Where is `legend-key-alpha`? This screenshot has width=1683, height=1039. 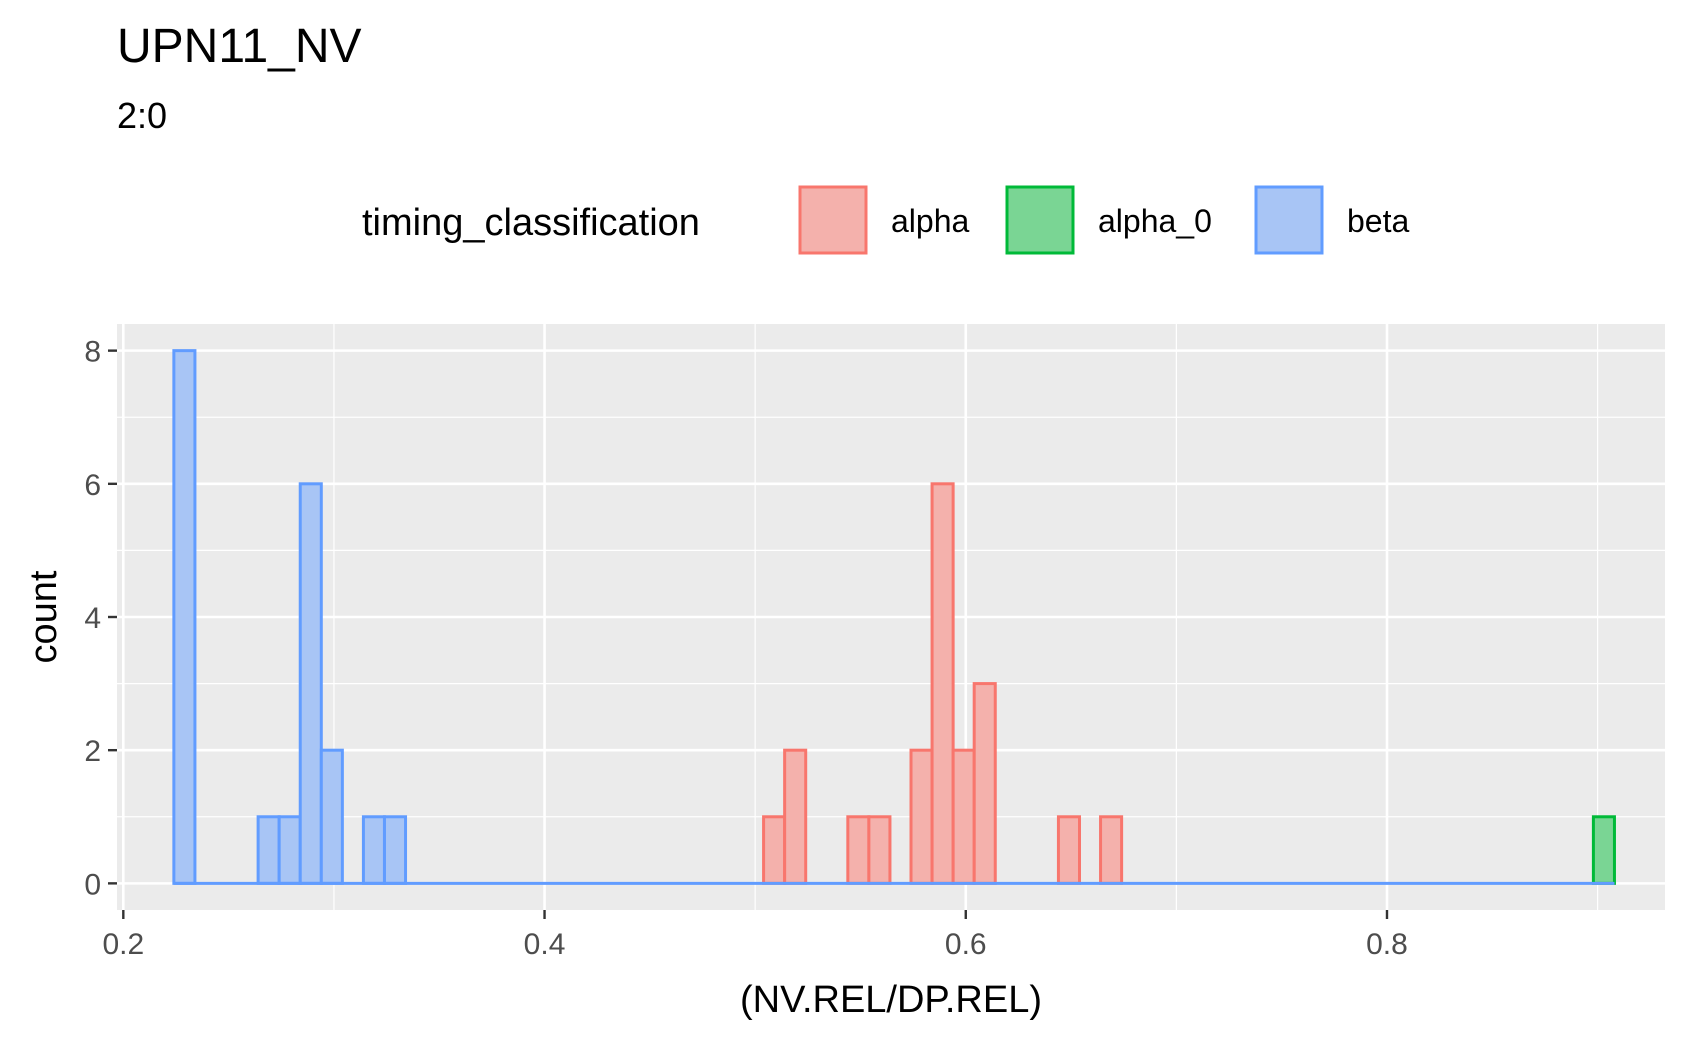
legend-key-alpha is located at coordinates (833, 220).